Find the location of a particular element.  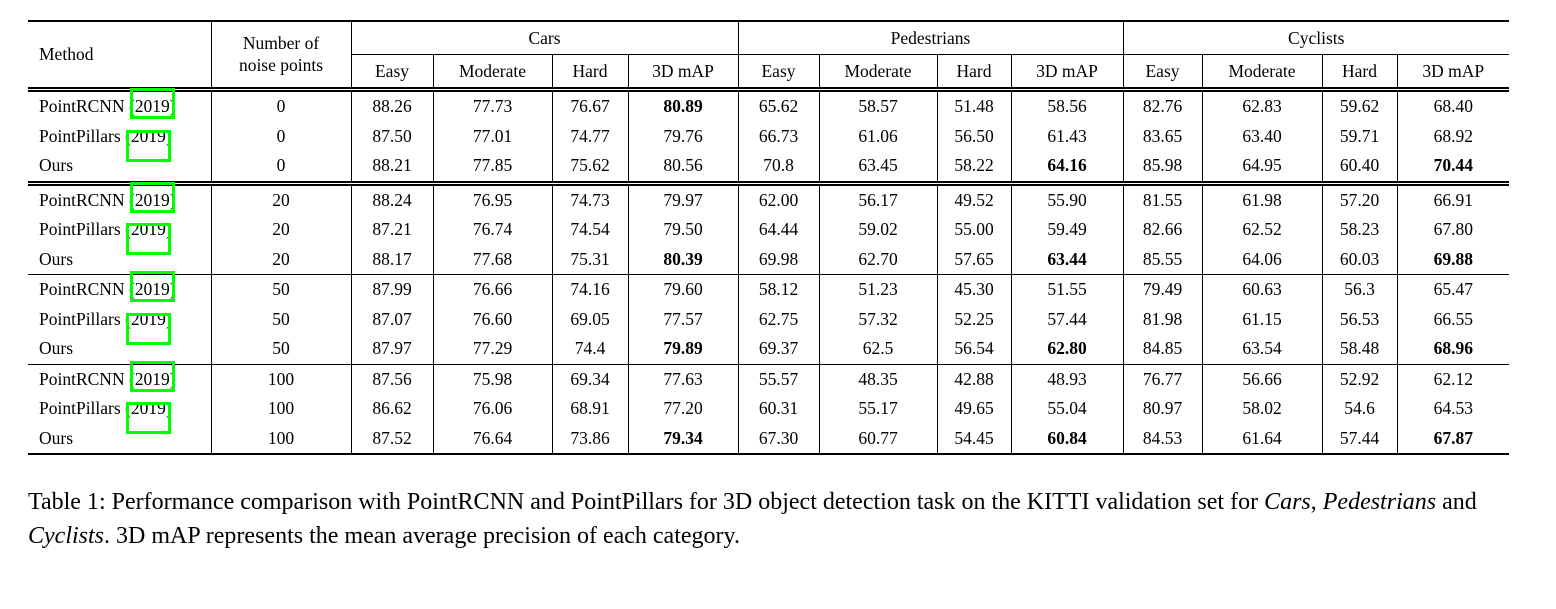

value-cell: 79.60 is located at coordinates (683, 289).